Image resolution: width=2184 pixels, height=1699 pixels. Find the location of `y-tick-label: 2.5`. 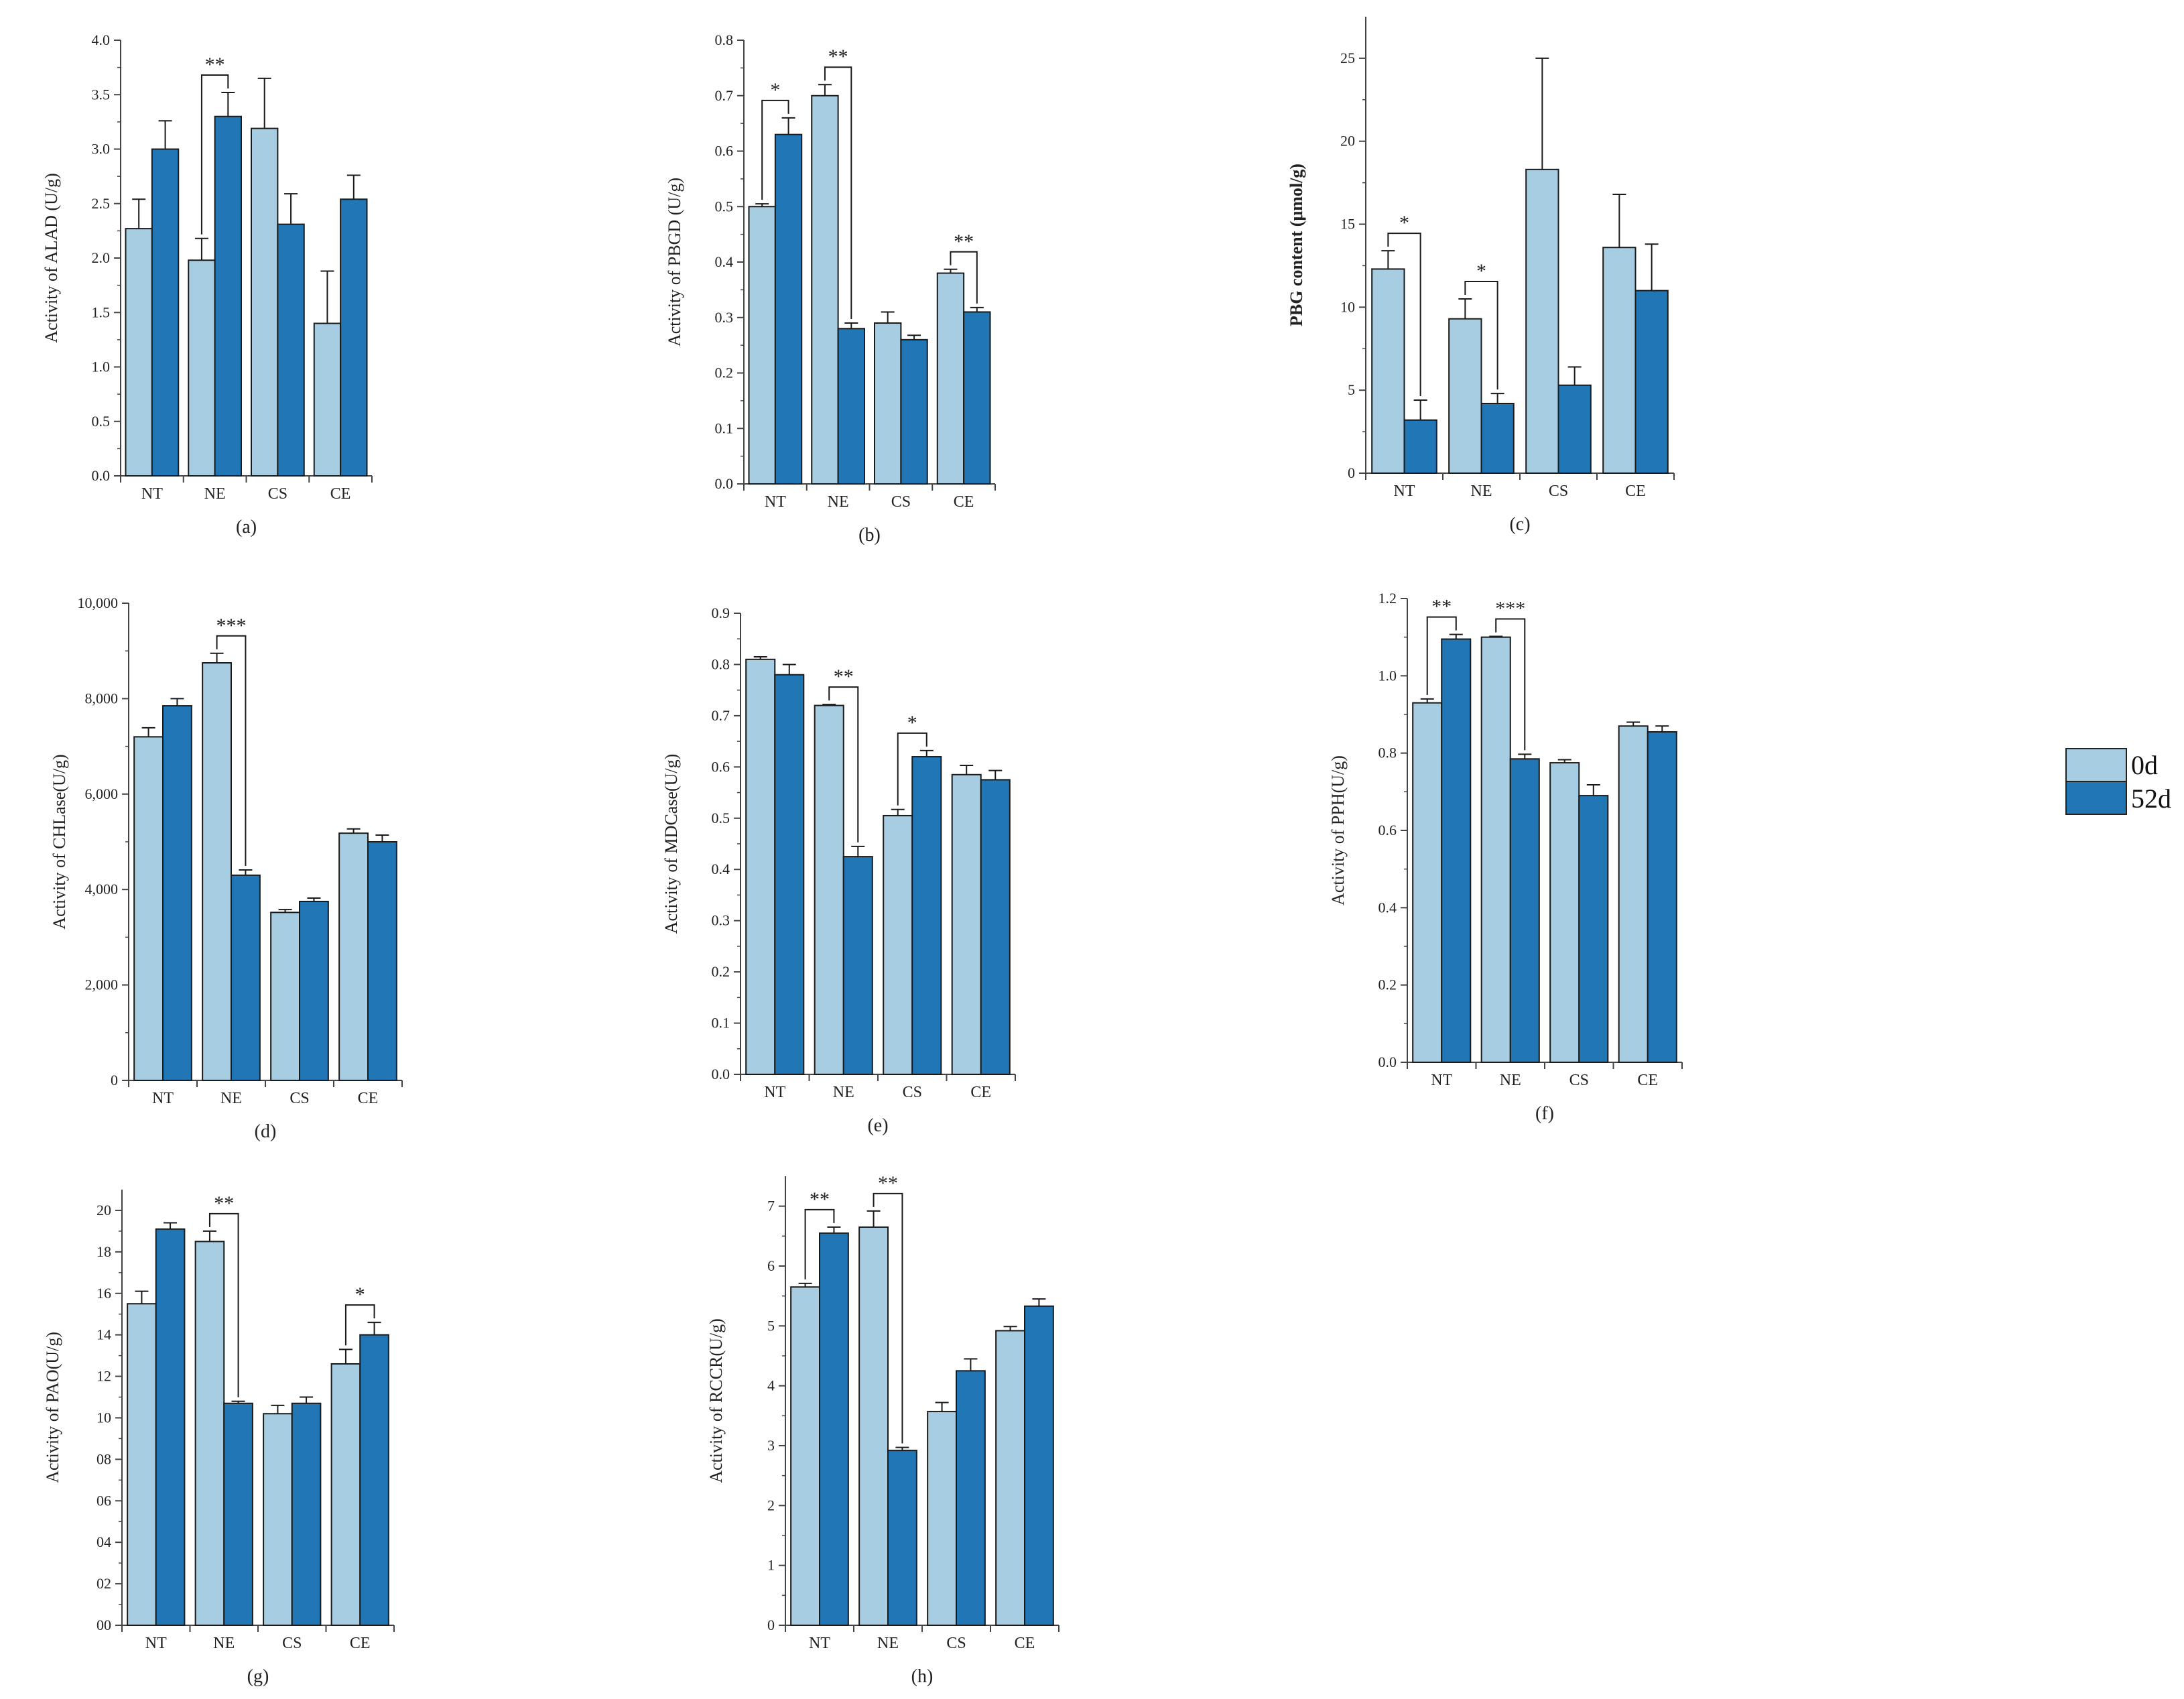

y-tick-label: 2.5 is located at coordinates (102, 203).